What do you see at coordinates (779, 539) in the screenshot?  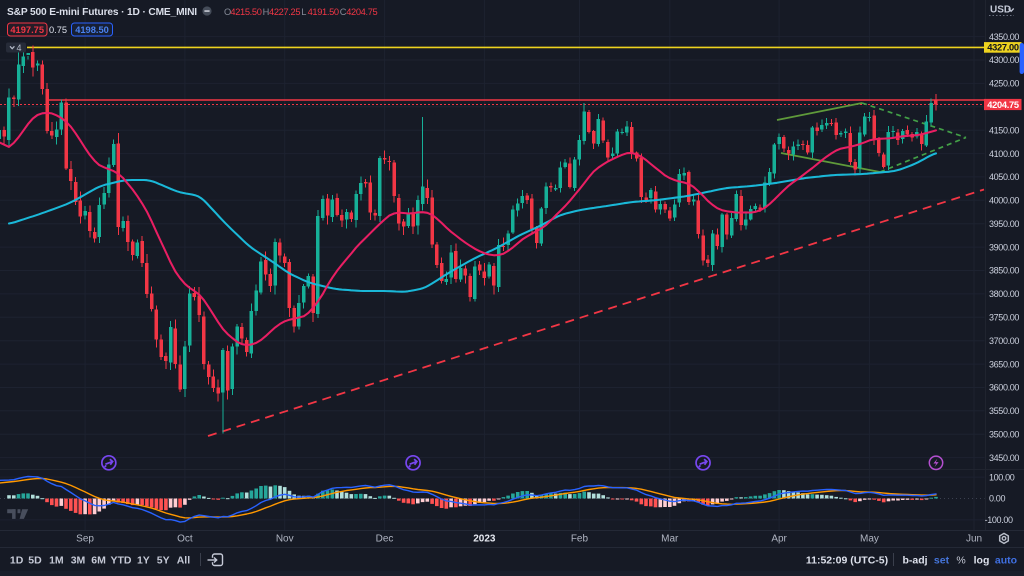 I see `svg-text: Apr` at bounding box center [779, 539].